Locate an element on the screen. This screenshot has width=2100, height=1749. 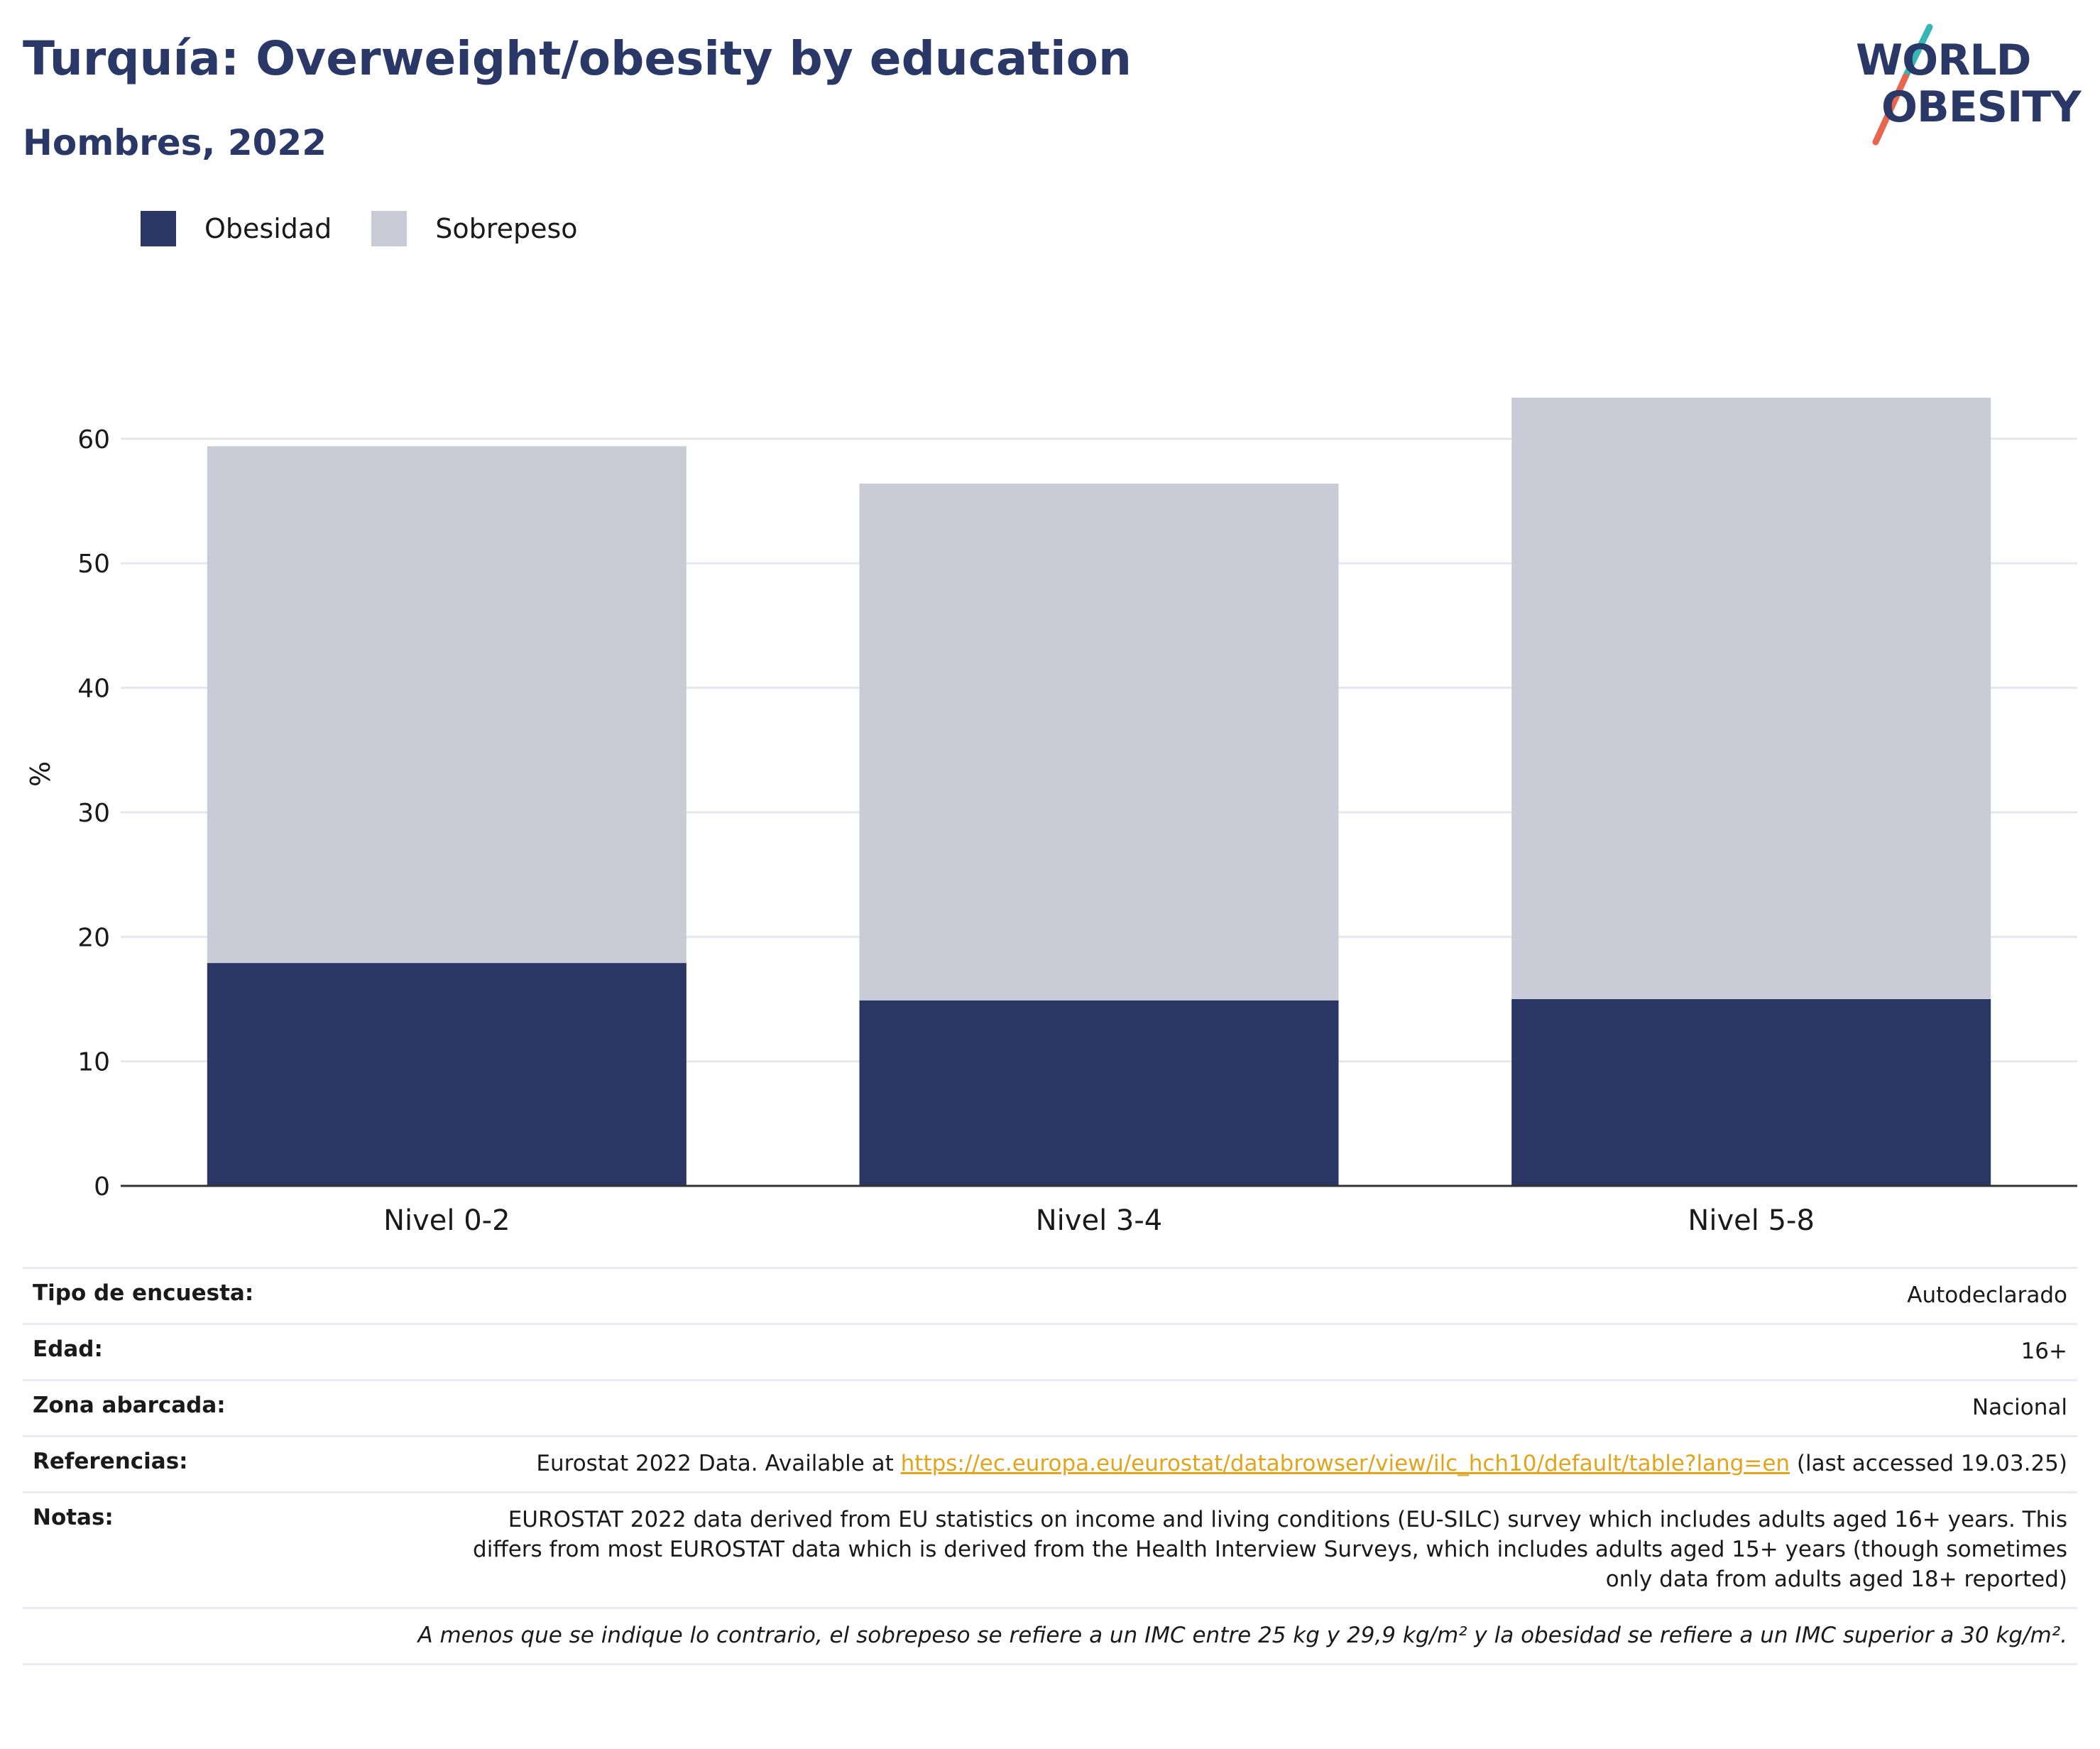
info-row-age: Edad: 16+ is located at coordinates (1050, 1351).